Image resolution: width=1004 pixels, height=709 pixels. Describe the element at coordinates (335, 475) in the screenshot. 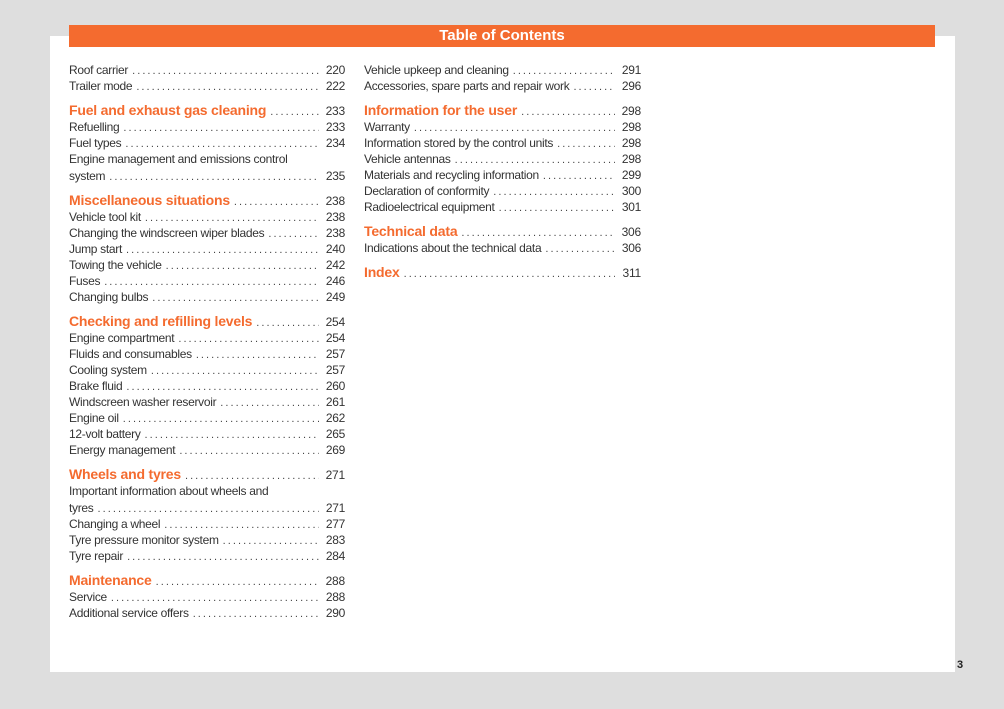

I see `toc-page-number: 271` at that location.